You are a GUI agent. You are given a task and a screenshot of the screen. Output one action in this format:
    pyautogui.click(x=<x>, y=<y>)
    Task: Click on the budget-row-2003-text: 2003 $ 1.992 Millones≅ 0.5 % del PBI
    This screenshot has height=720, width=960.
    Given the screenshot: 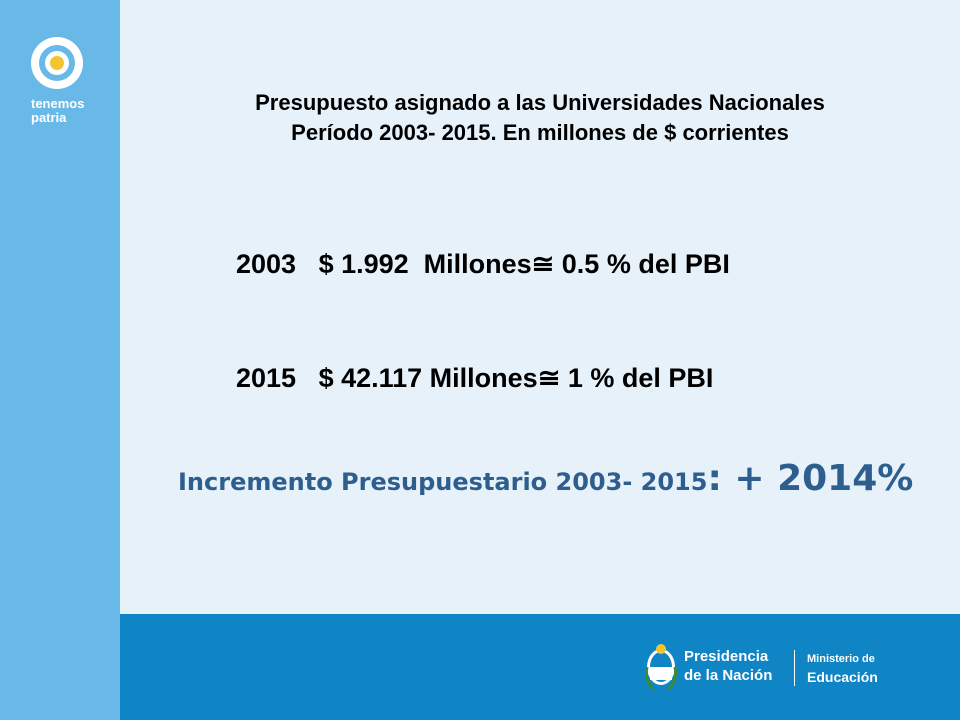 What is the action you would take?
    pyautogui.click(x=483, y=264)
    